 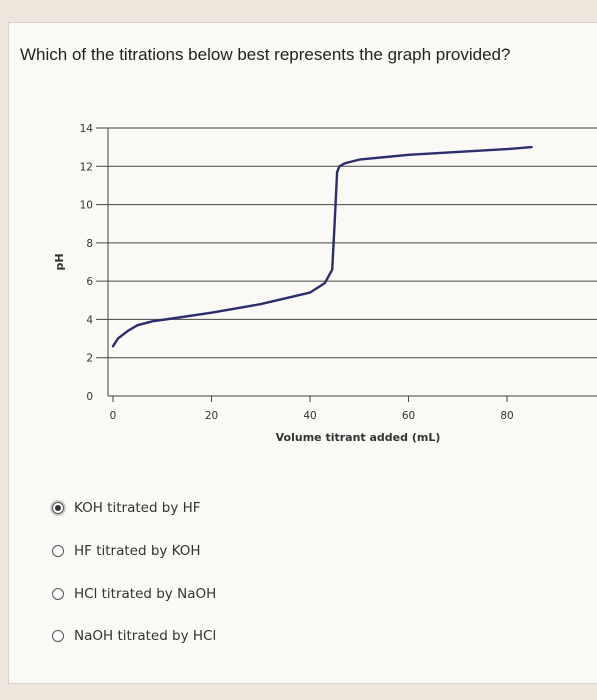 What do you see at coordinates (89, 244) in the screenshot?
I see `y-tick-label: 8` at bounding box center [89, 244].